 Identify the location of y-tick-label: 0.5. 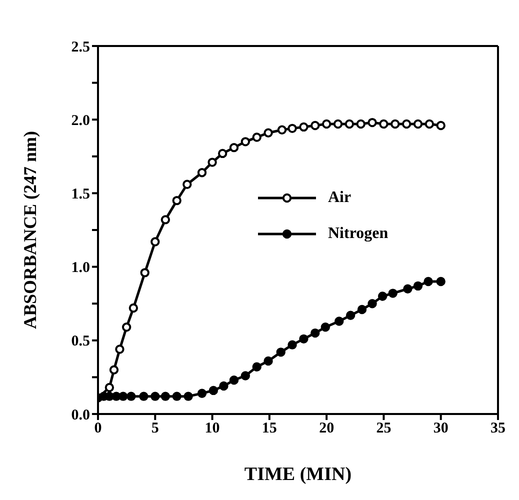
(80, 342).